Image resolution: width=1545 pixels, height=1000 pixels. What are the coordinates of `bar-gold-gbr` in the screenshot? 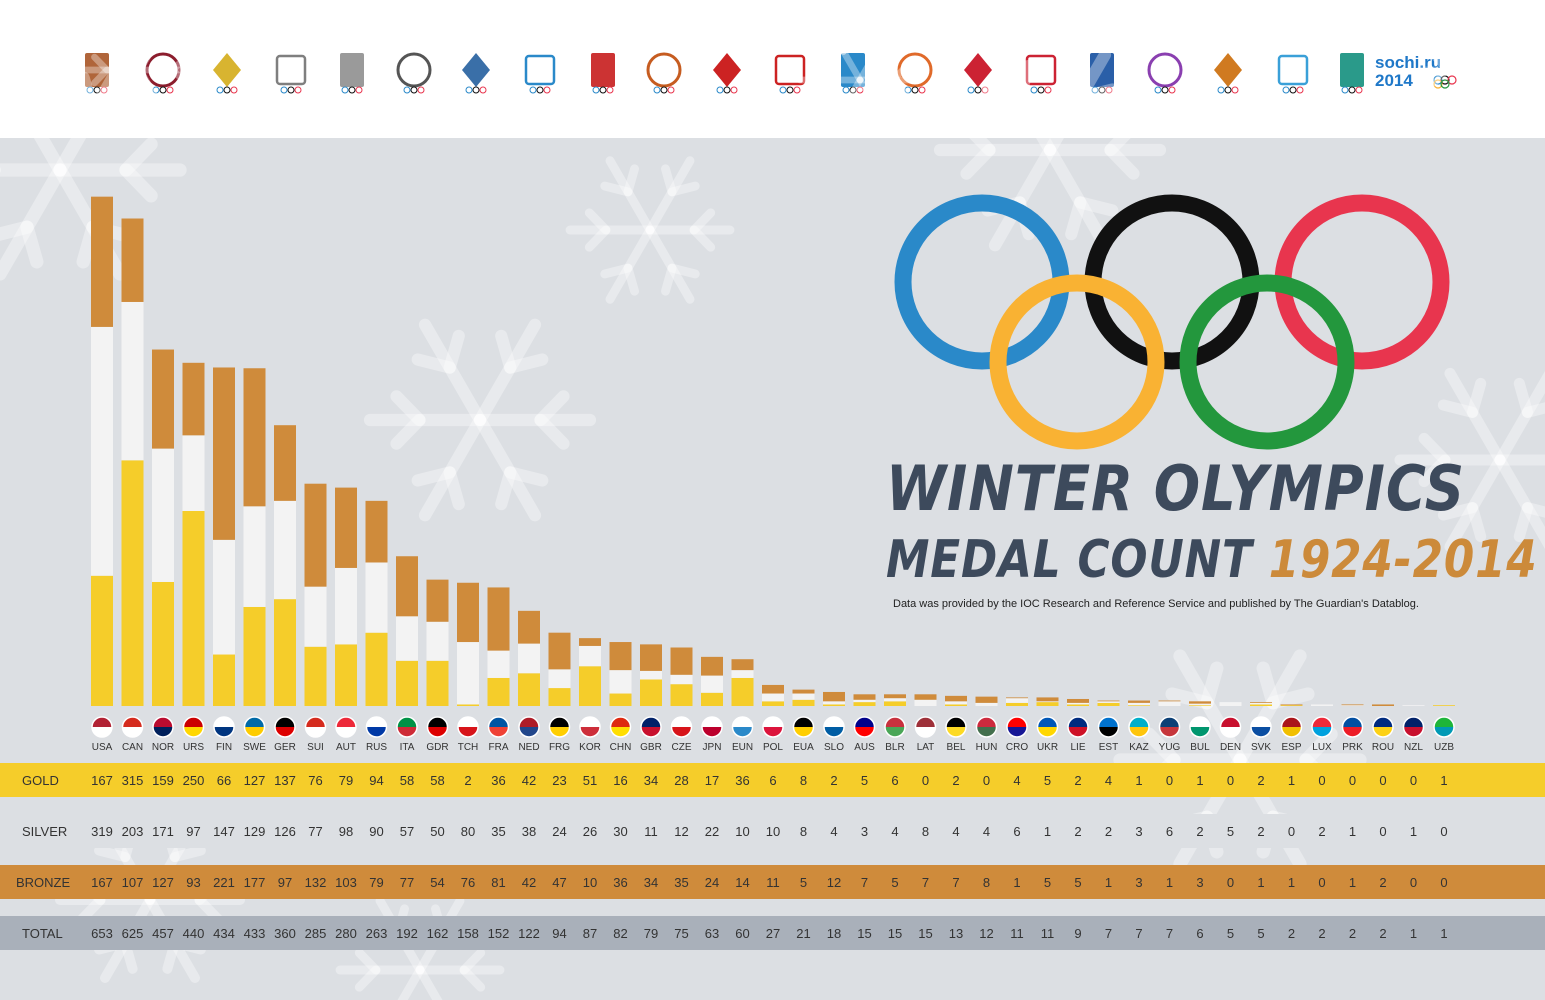 It's located at (651, 692).